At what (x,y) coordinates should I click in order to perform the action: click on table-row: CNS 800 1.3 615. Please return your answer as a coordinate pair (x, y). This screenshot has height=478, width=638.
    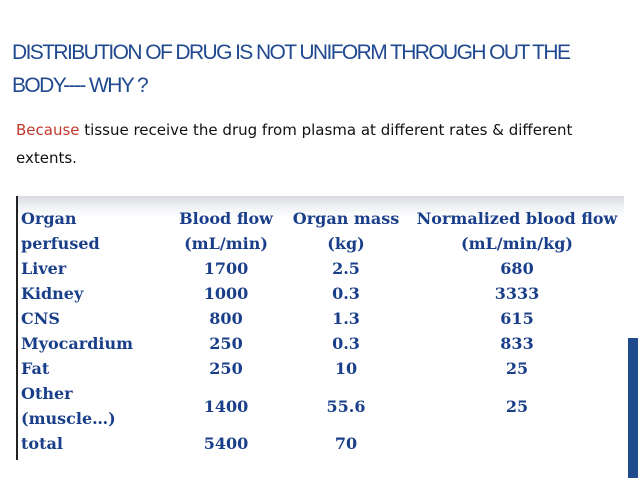
    Looking at the image, I should click on (322, 318).